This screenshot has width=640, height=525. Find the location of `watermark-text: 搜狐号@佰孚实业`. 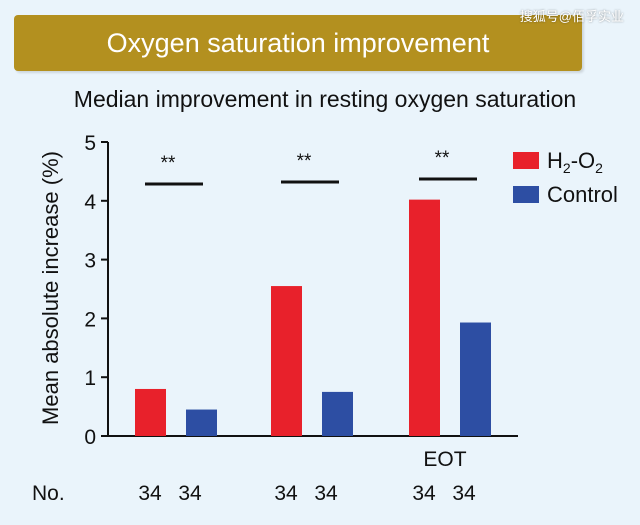

watermark-text: 搜狐号@佰孚实业 is located at coordinates (571, 16).